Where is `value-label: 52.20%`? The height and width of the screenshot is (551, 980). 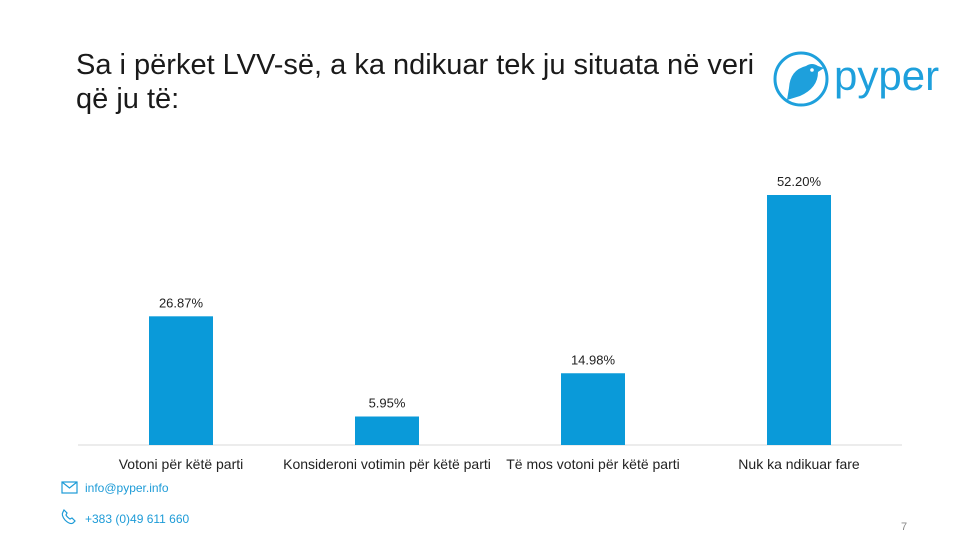 value-label: 52.20% is located at coordinates (799, 181).